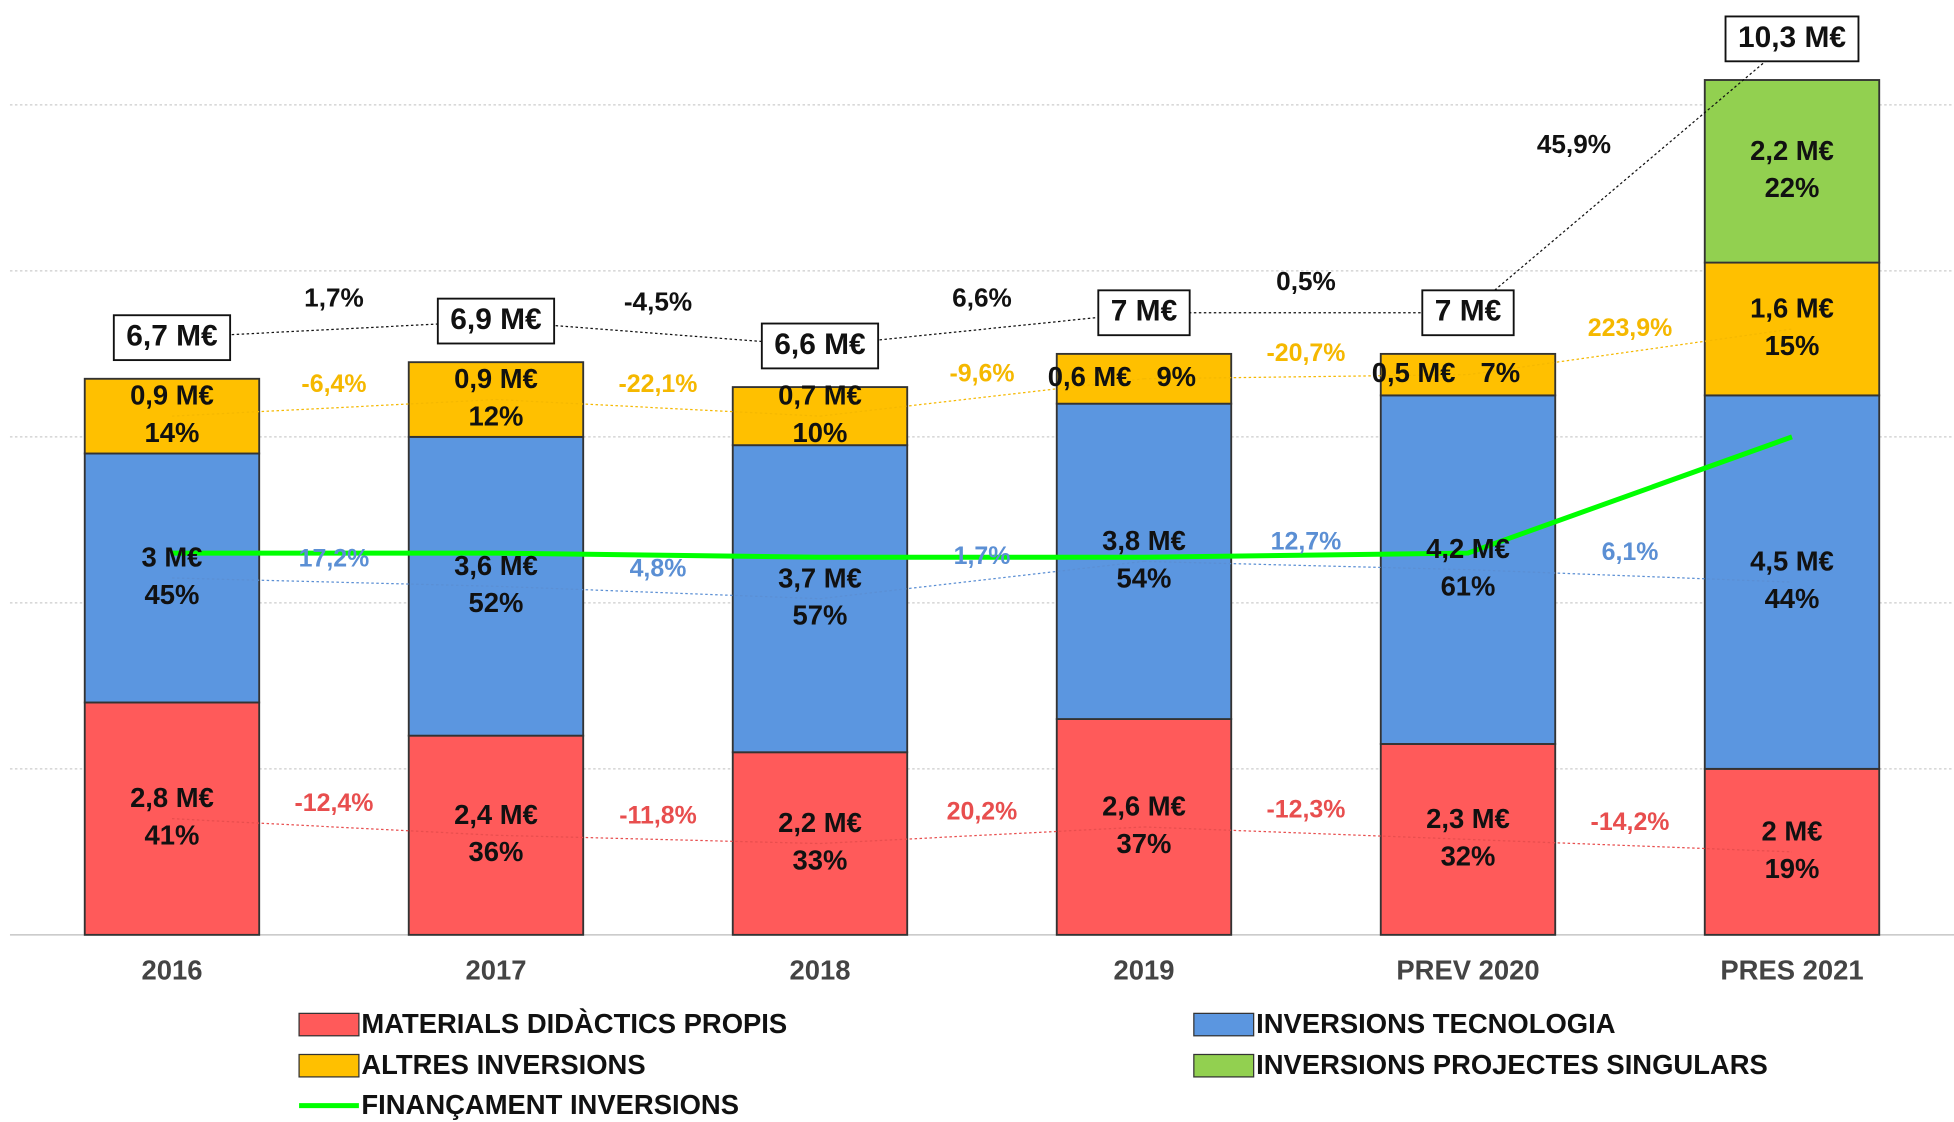  I want to click on growth-label: 17,2%, so click(334, 558).